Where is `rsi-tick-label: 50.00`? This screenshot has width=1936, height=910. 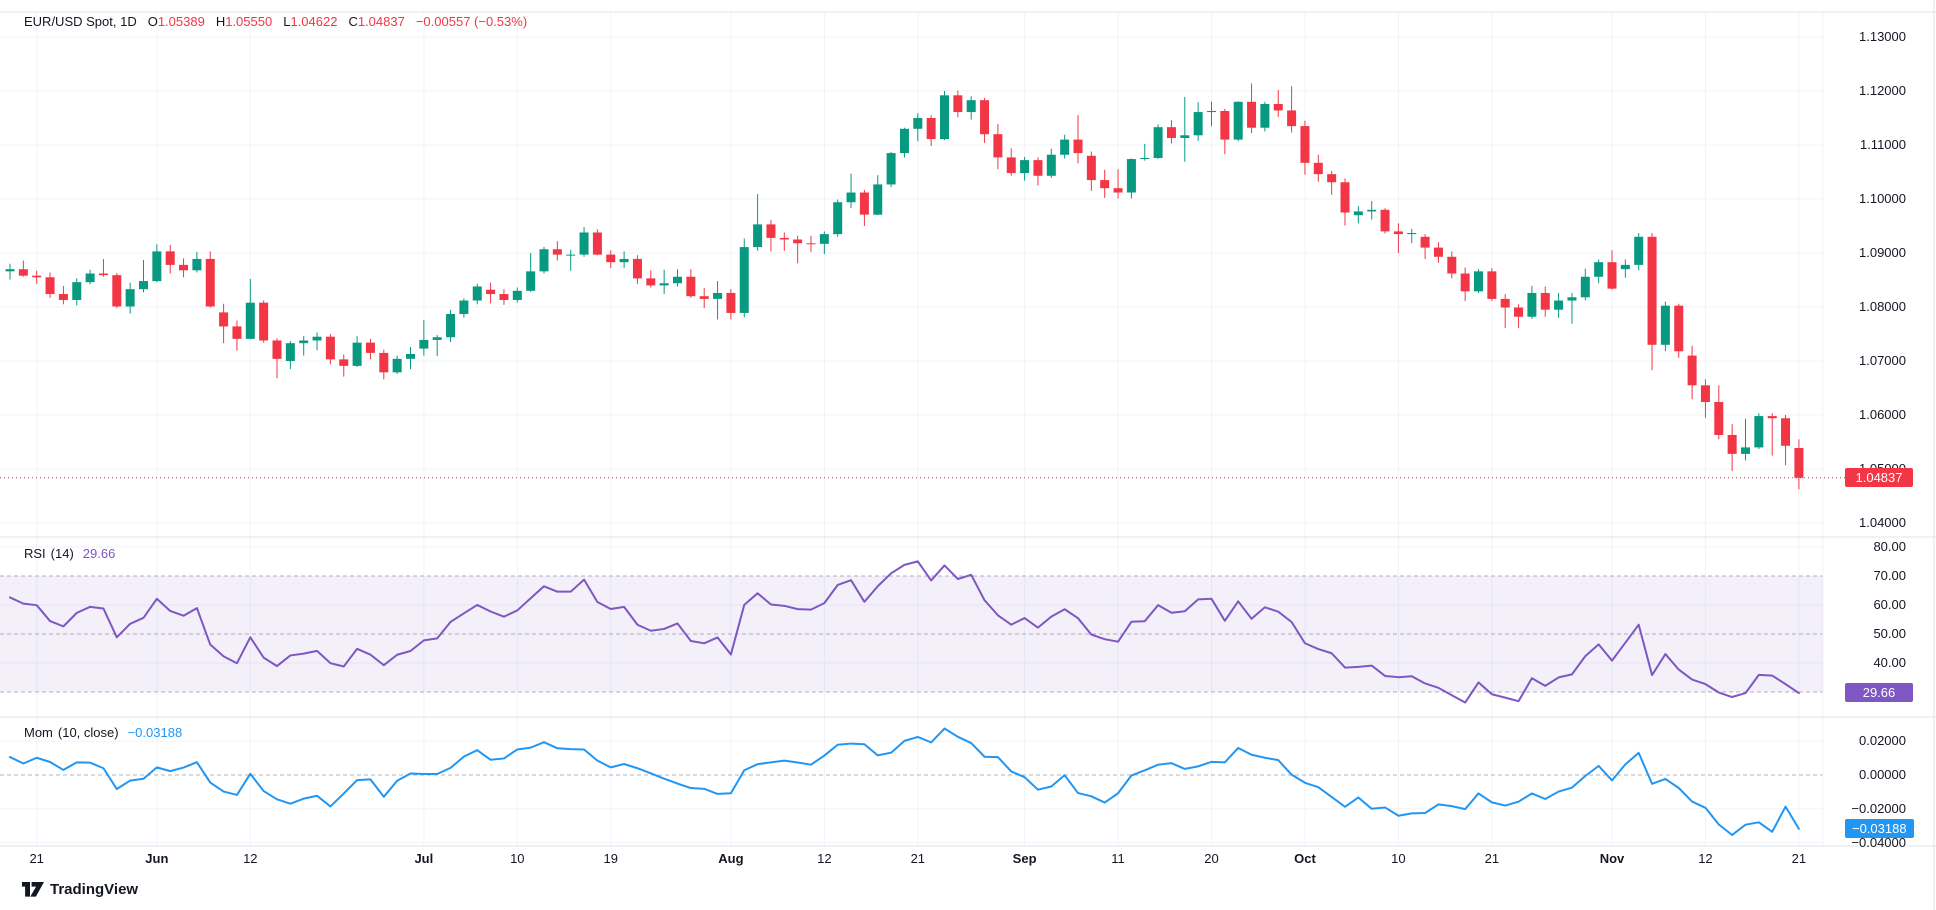
rsi-tick-label: 50.00 is located at coordinates (1889, 633).